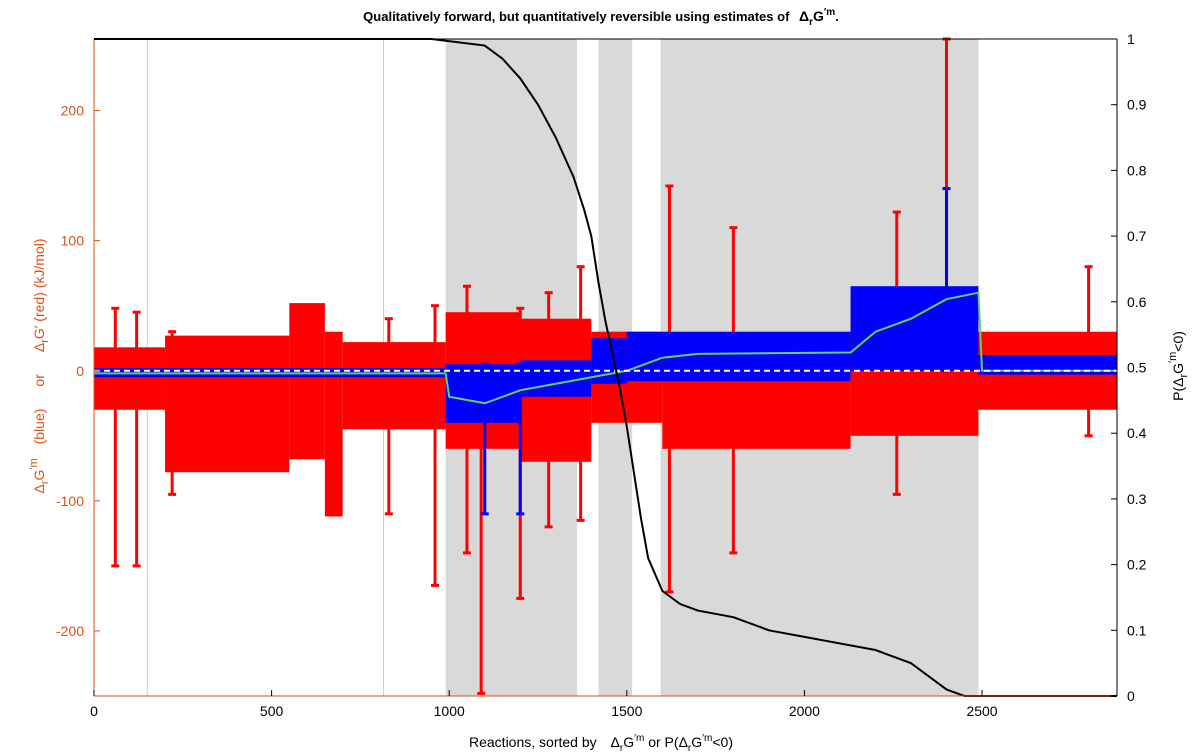 The height and width of the screenshot is (753, 1203). What do you see at coordinates (70, 631) in the screenshot?
I see `y-left-tick-label-0: -200` at bounding box center [70, 631].